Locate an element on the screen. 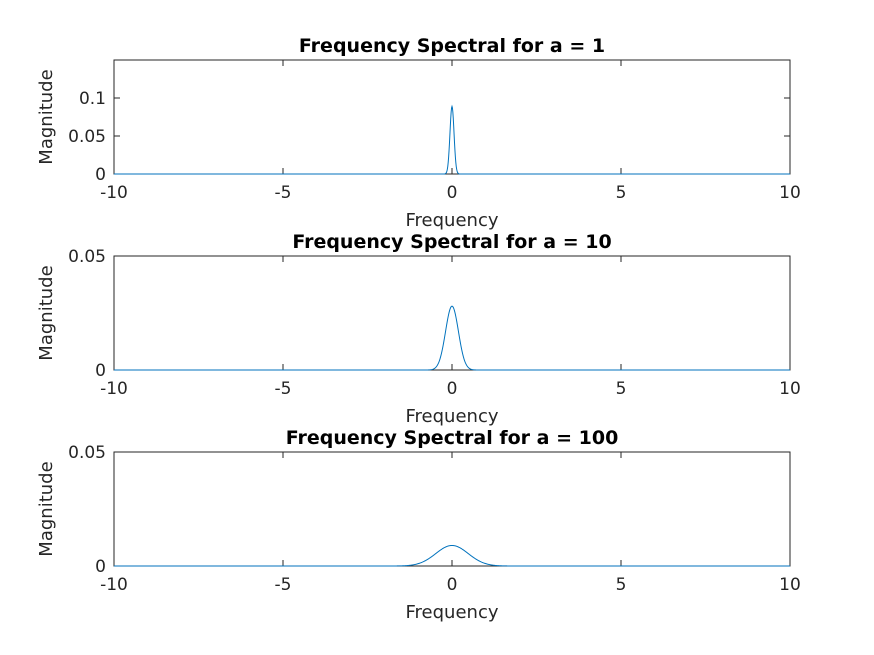 This screenshot has width=874, height=655. chart-title: Frequency Spectral for a = 10 is located at coordinates (451, 242).